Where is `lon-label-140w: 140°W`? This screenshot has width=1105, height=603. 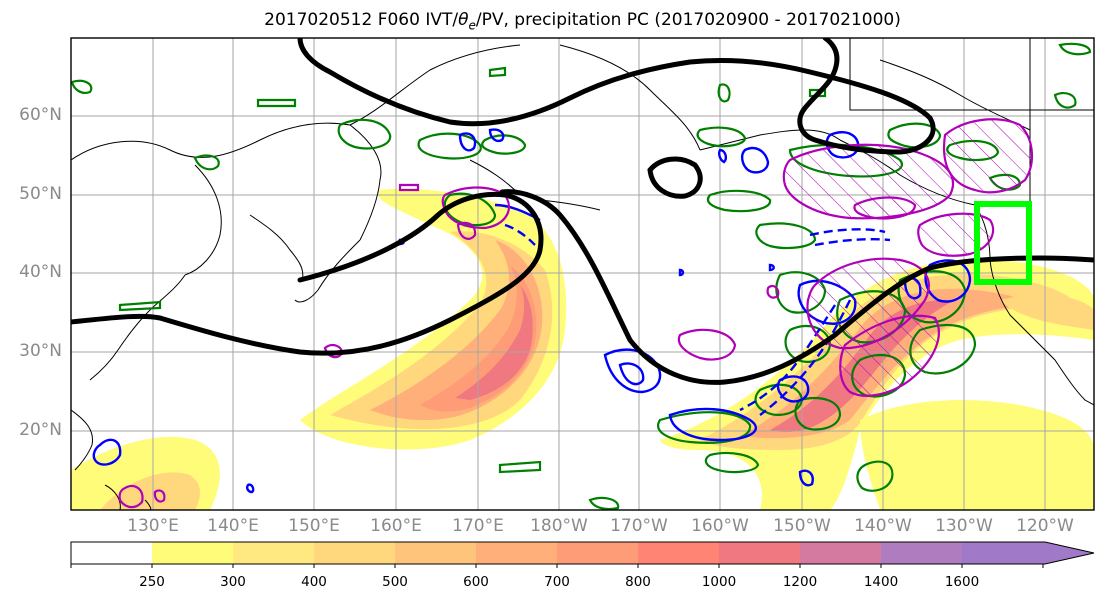
lon-label-140w: 140°W is located at coordinates (883, 526).